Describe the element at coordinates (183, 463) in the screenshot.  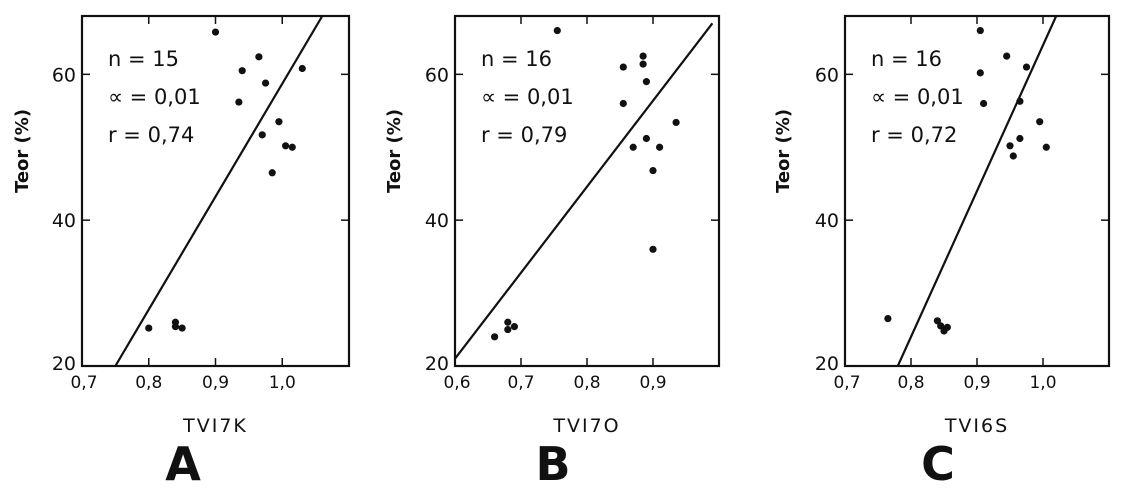
I see `panel-label: A` at that location.